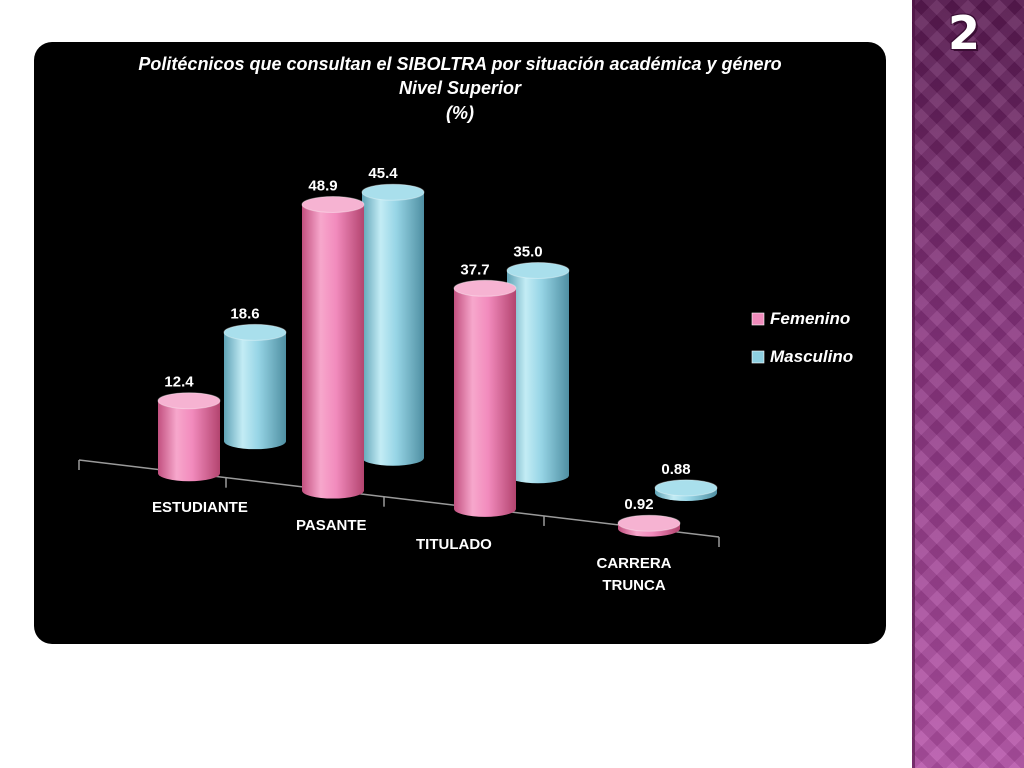 This screenshot has width=1024, height=768. What do you see at coordinates (474, 269) in the screenshot?
I see `femenino-data-label-2: 37.7` at bounding box center [474, 269].